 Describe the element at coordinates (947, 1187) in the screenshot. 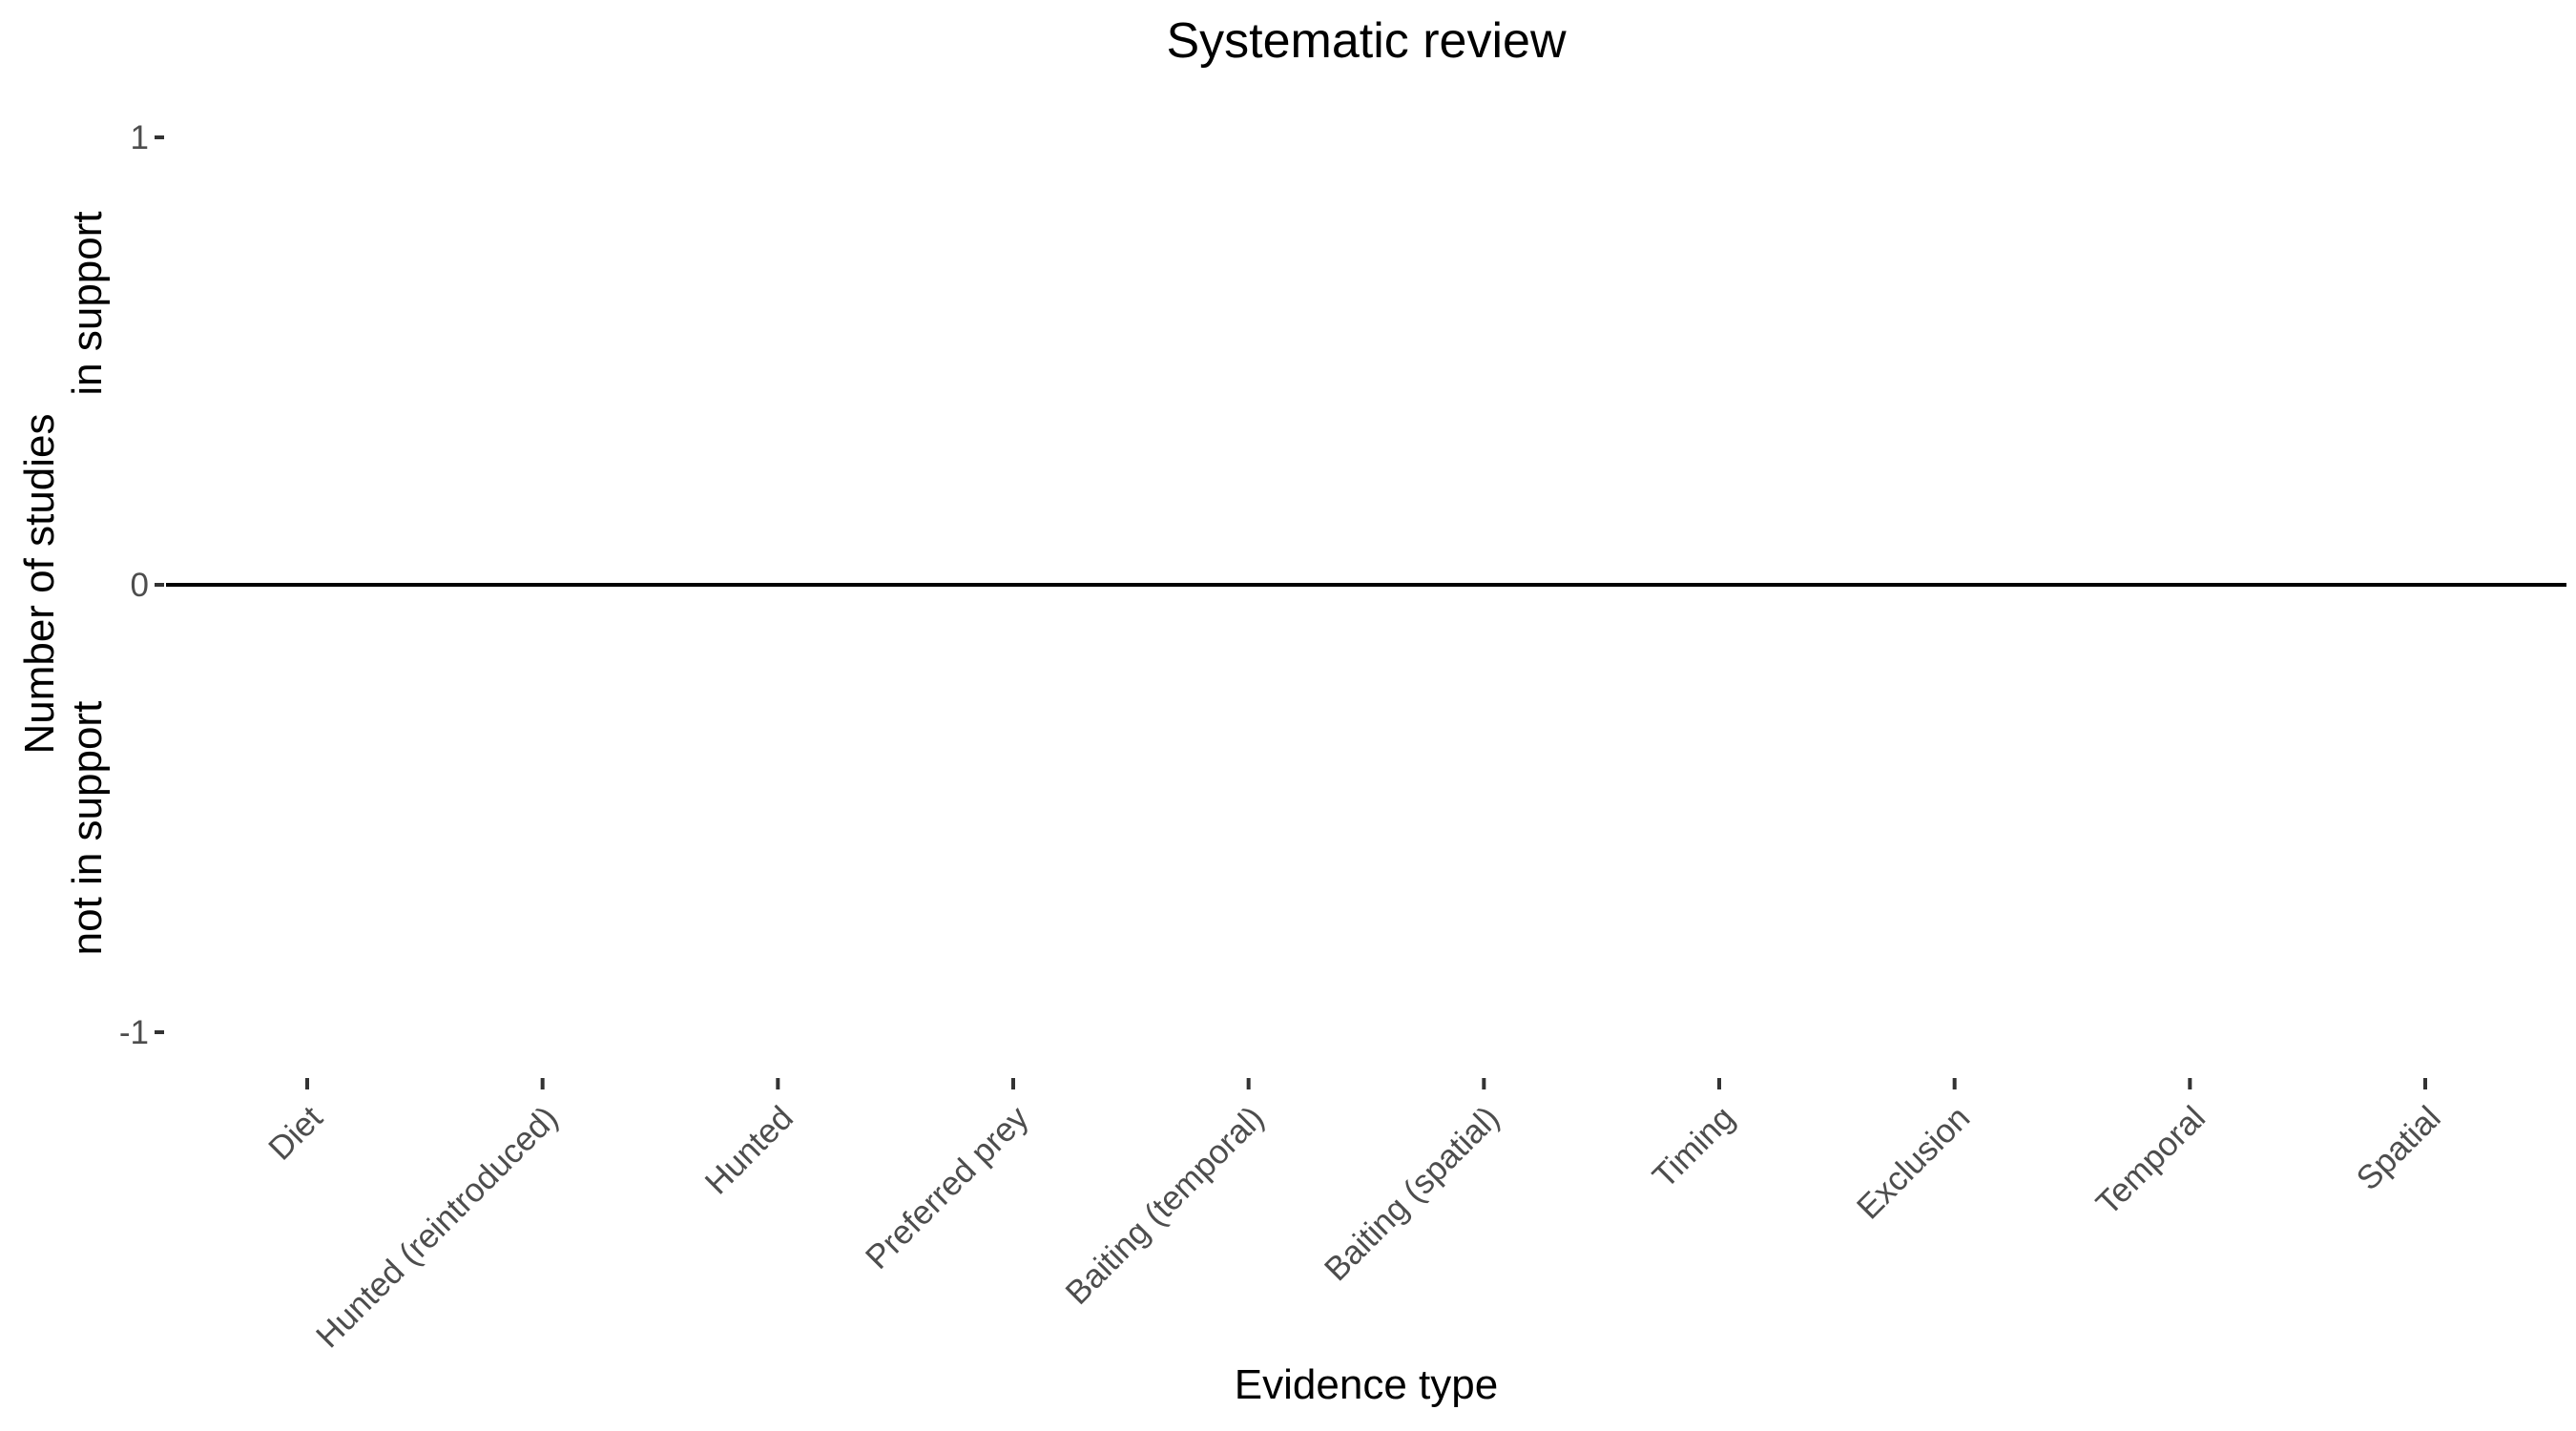

I see `x-tick-label: Preferred prey` at that location.